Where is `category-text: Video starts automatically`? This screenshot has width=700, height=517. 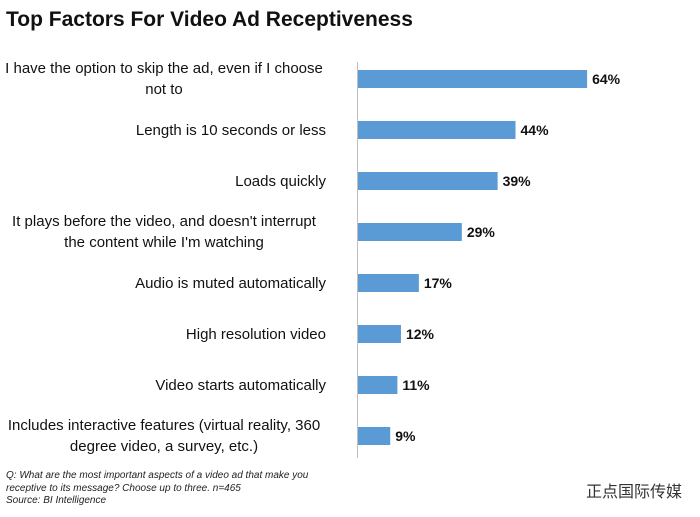 category-text: Video starts automatically is located at coordinates (240, 385).